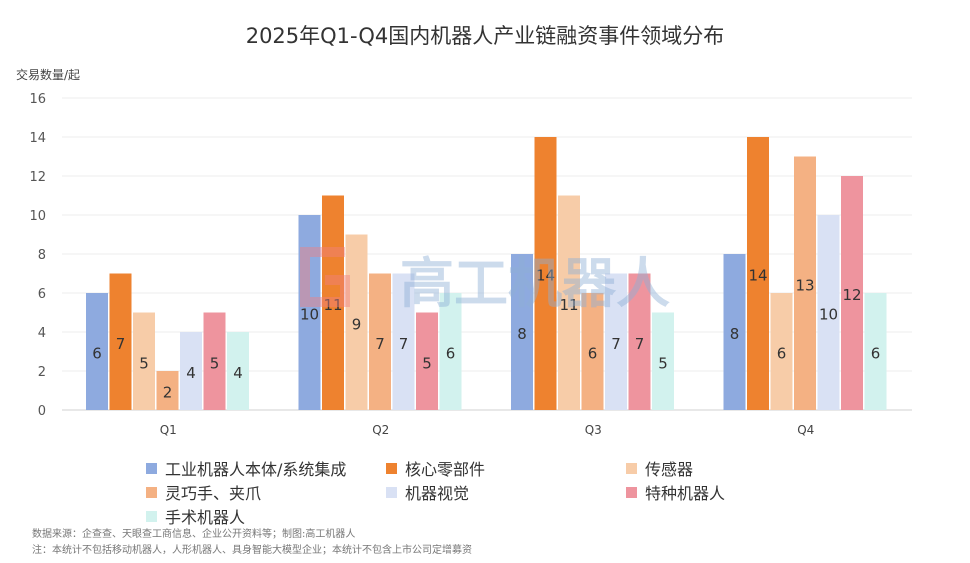  What do you see at coordinates (213, 493) in the screenshot?
I see `legend-label: 灵巧手、夹爪` at bounding box center [213, 493].